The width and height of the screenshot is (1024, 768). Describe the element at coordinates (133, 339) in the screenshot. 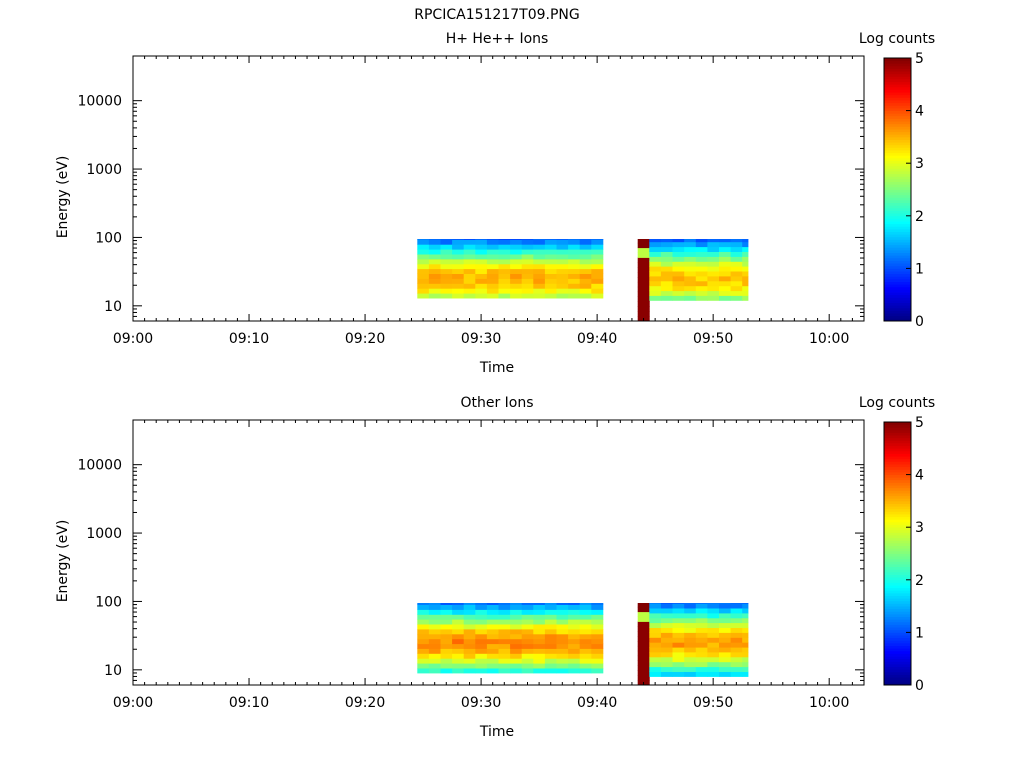

I see `x-tick-label: 09:00` at that location.